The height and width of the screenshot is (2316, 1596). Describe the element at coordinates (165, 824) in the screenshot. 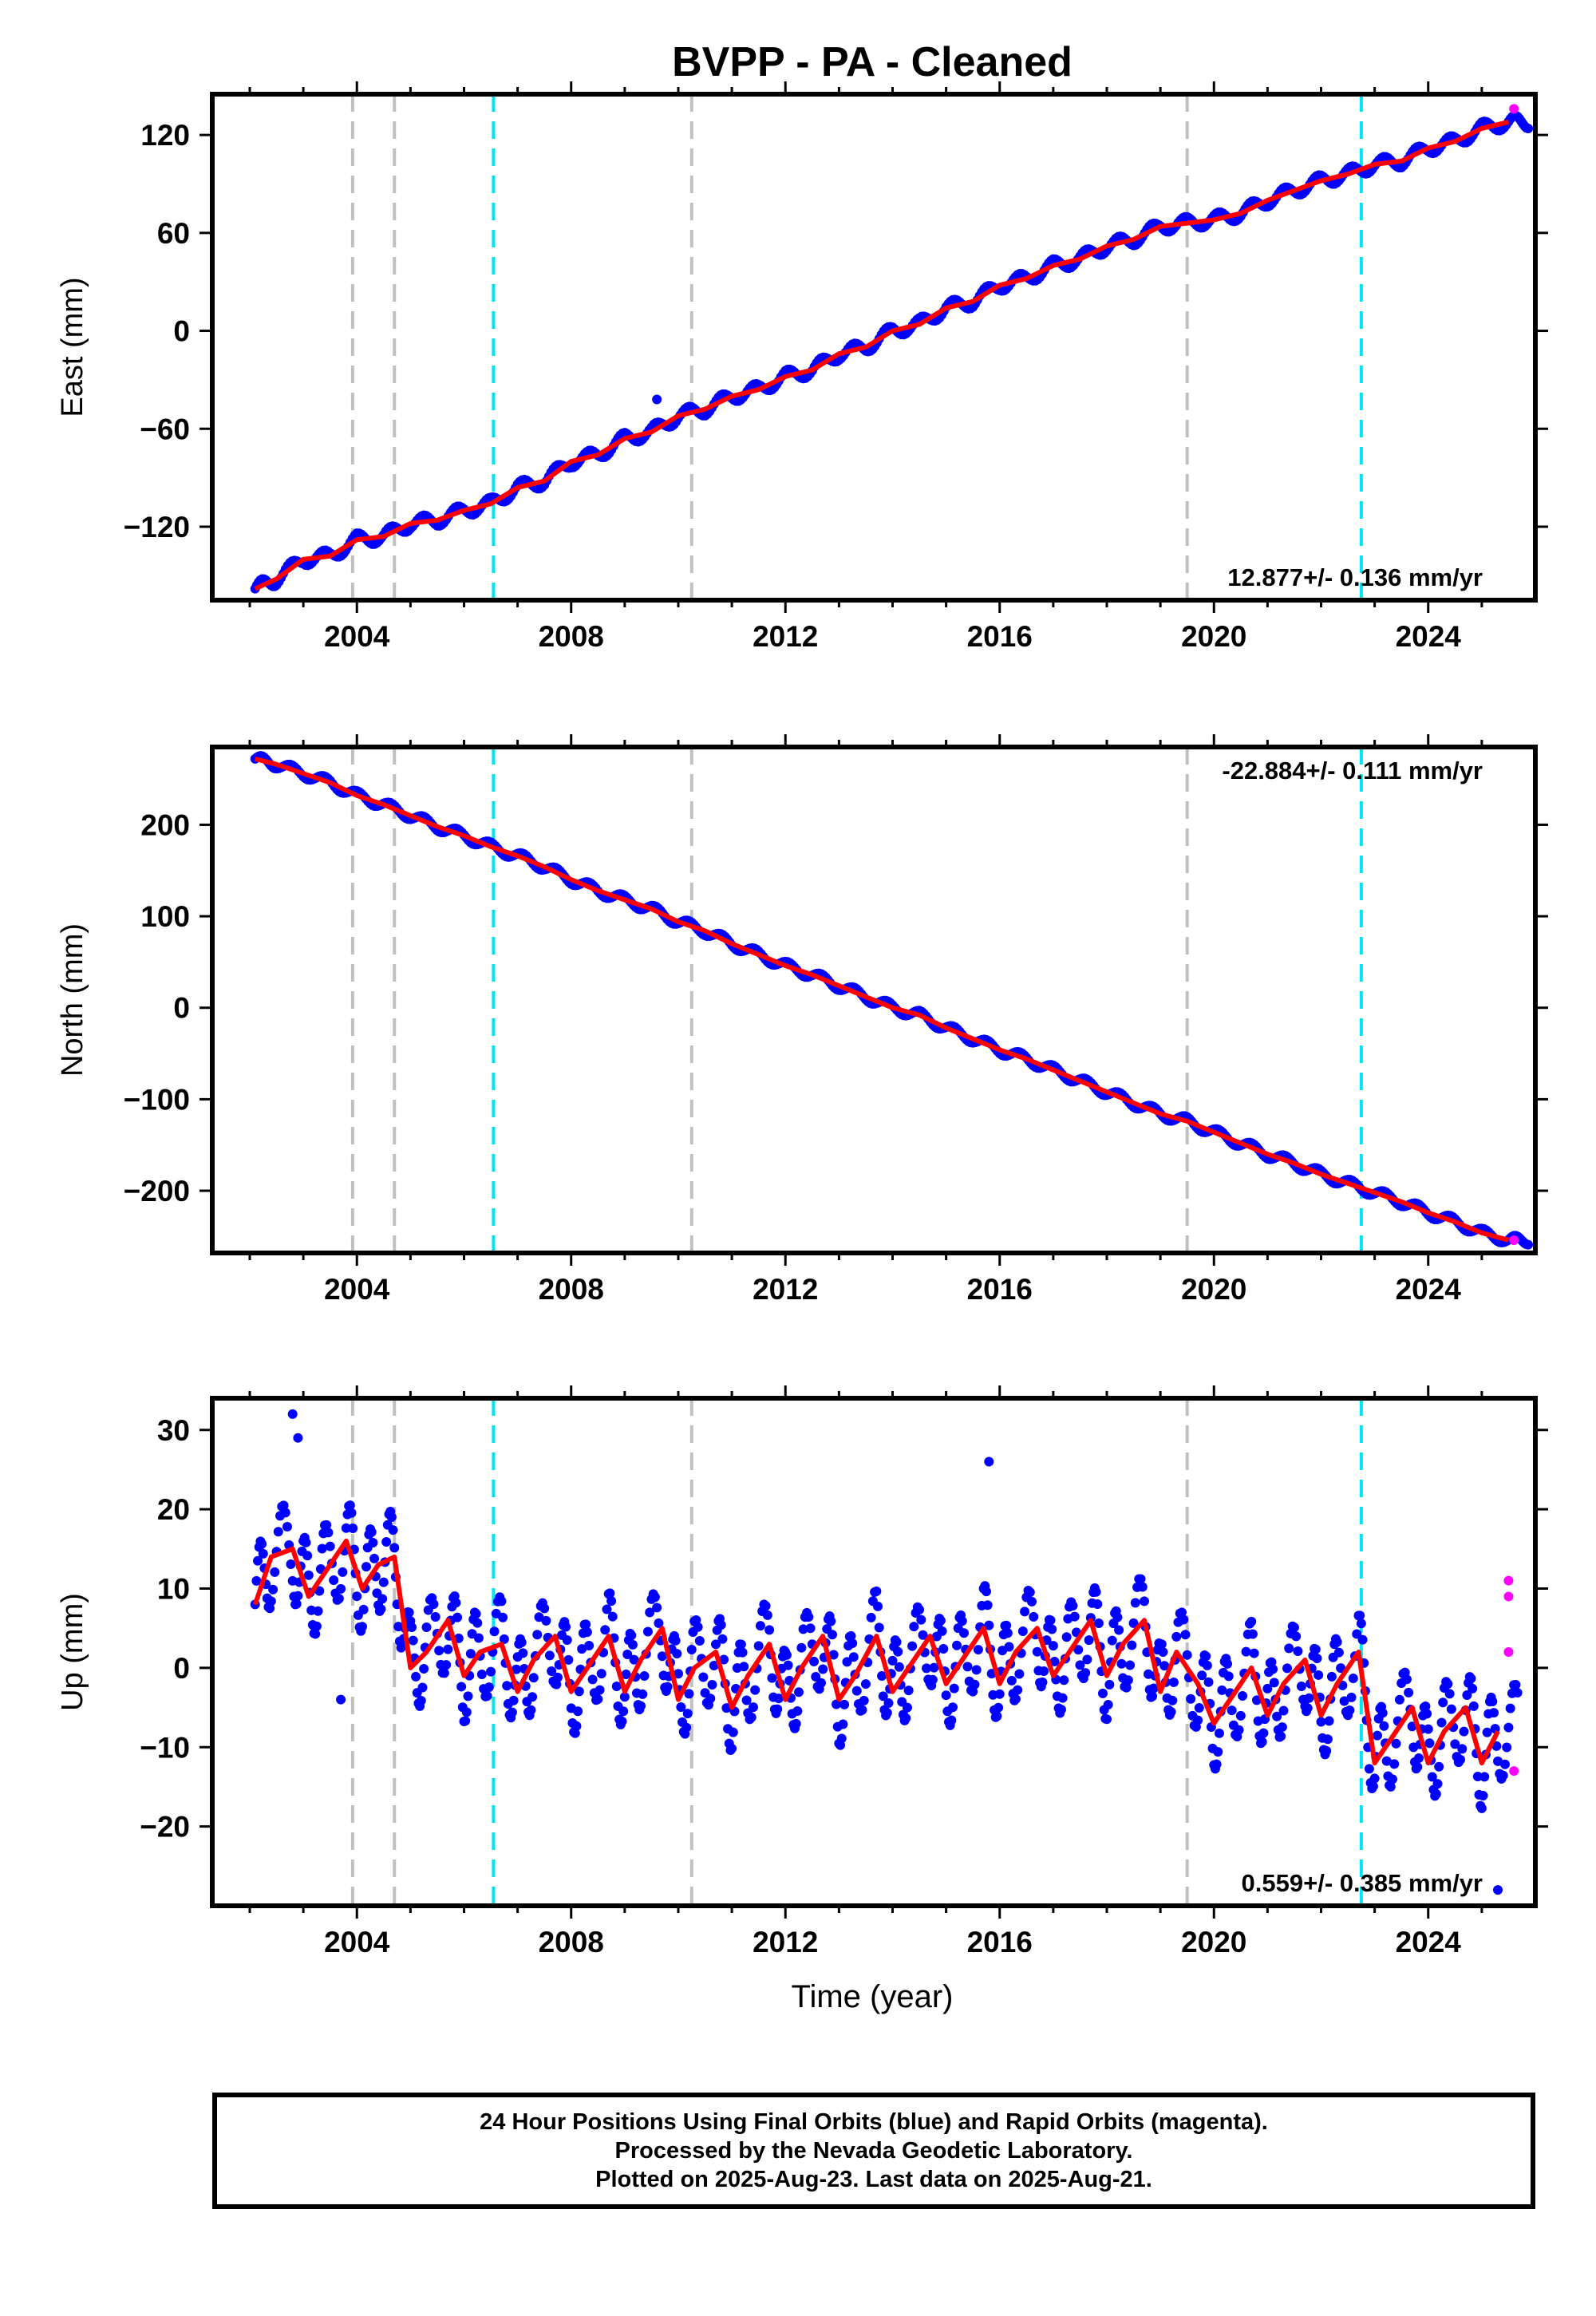

I see `y-tick-label: 200` at that location.